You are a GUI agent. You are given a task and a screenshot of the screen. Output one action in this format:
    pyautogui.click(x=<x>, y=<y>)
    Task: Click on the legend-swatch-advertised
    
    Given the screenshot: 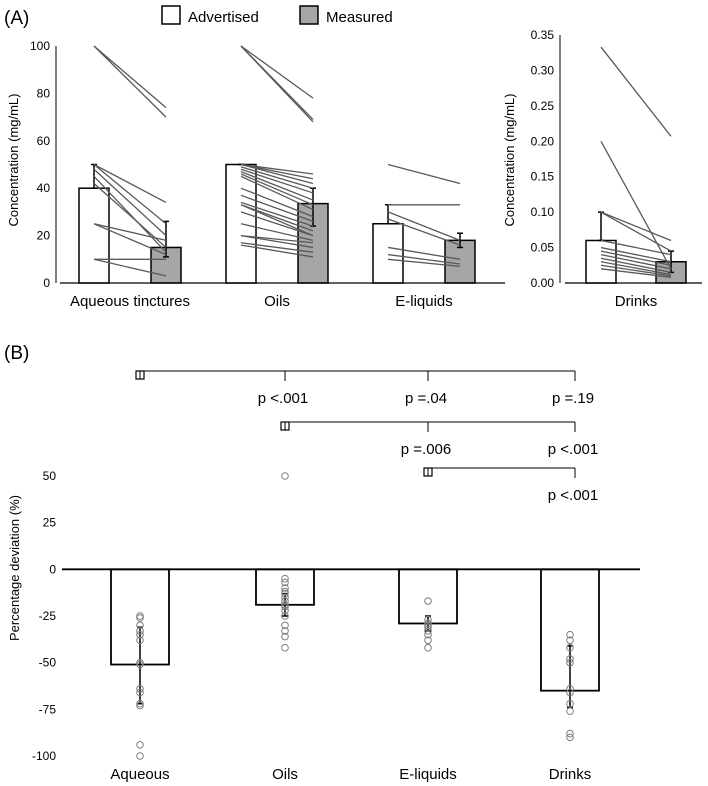 What is the action you would take?
    pyautogui.click(x=171, y=15)
    